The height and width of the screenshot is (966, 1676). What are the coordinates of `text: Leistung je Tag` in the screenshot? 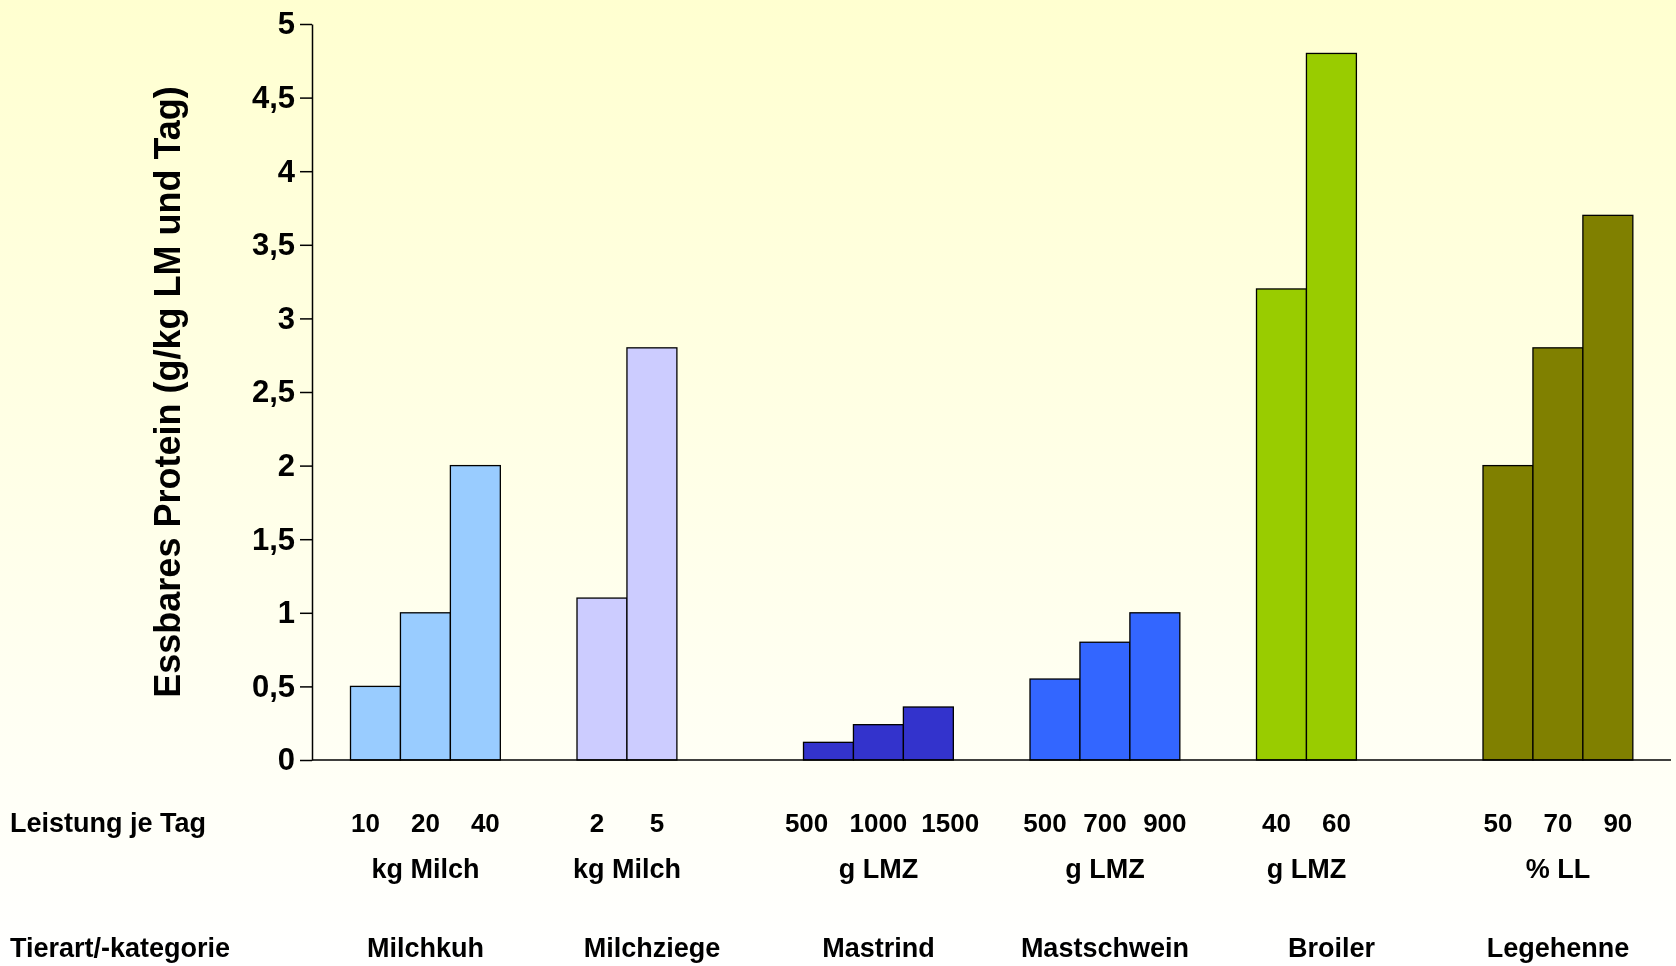 It's located at (108, 823).